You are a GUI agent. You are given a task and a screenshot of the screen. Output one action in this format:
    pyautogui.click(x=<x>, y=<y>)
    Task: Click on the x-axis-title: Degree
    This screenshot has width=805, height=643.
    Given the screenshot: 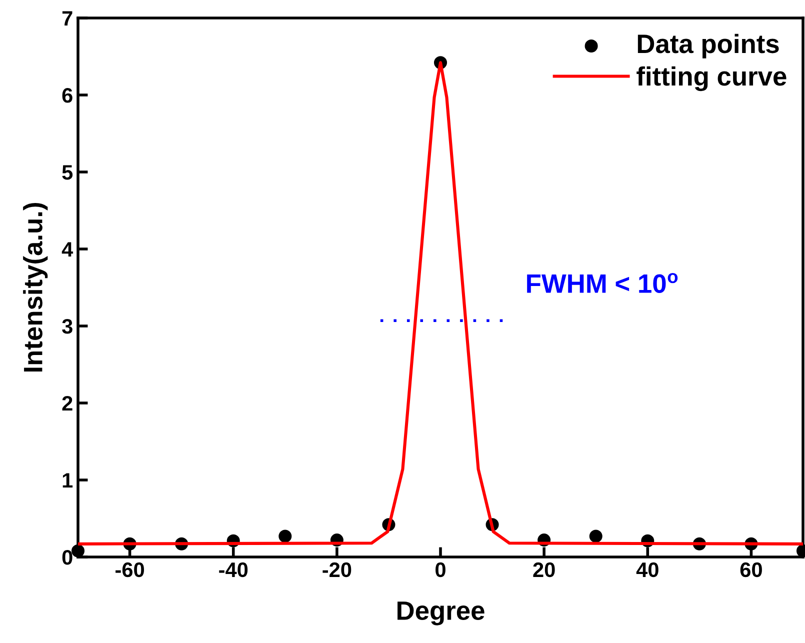 What is the action you would take?
    pyautogui.click(x=441, y=614)
    